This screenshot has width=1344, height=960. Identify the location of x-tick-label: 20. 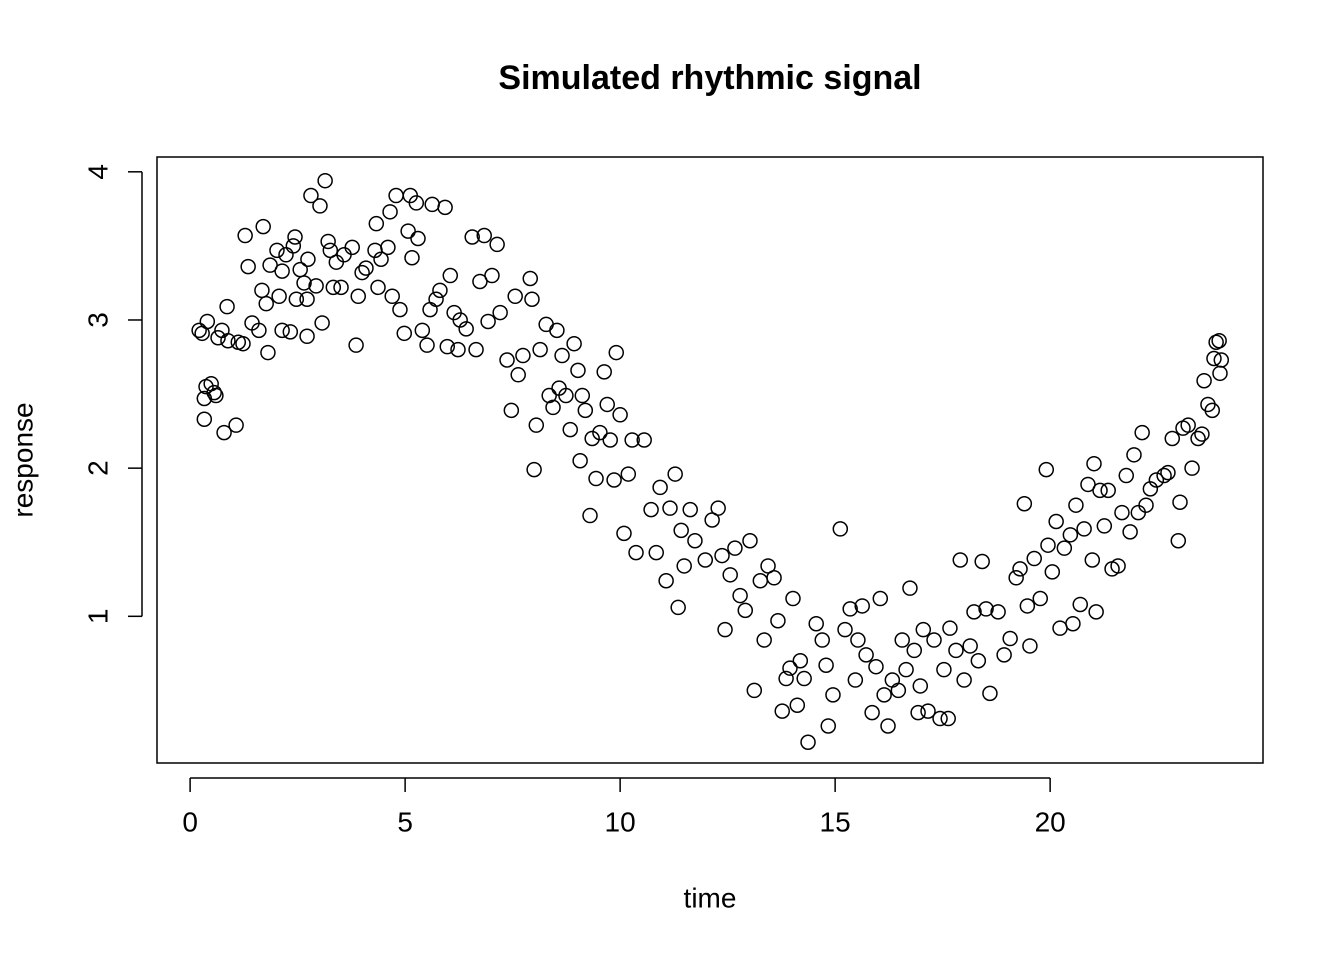
(1050, 821).